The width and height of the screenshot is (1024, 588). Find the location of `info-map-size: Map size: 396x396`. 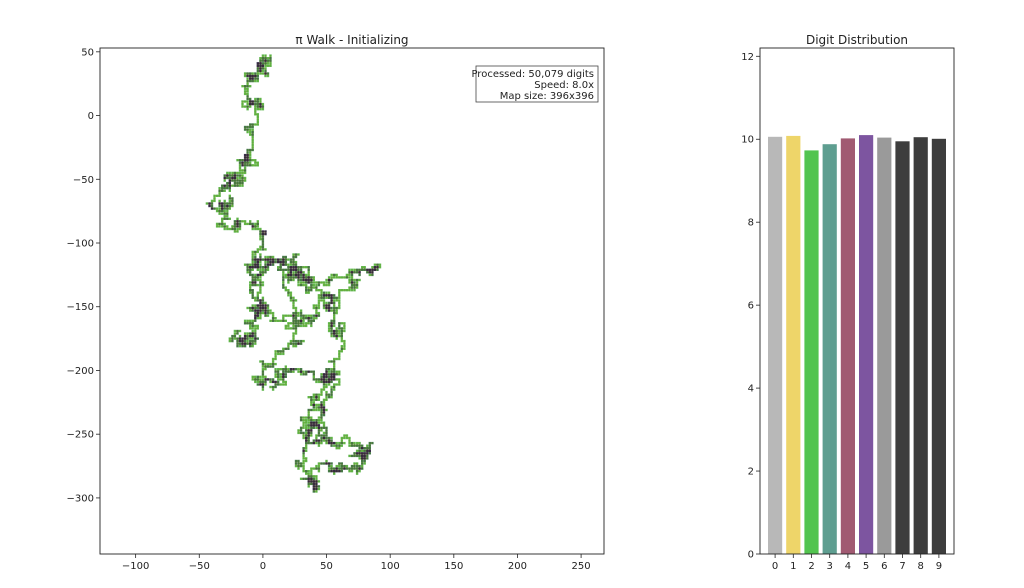

info-map-size: Map size: 396x396 is located at coordinates (547, 96).